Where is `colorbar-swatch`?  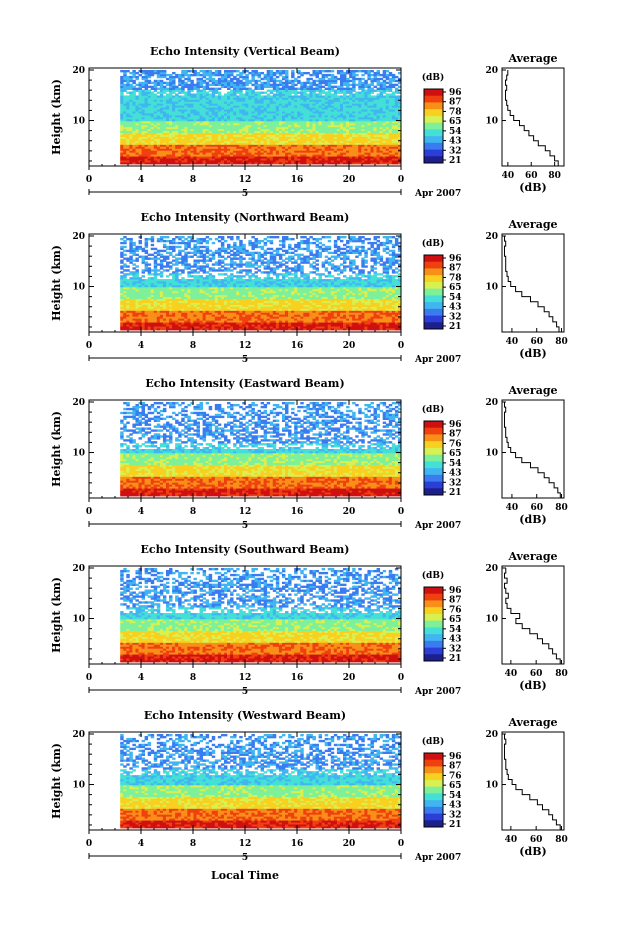 colorbar-swatch is located at coordinates (433, 133).